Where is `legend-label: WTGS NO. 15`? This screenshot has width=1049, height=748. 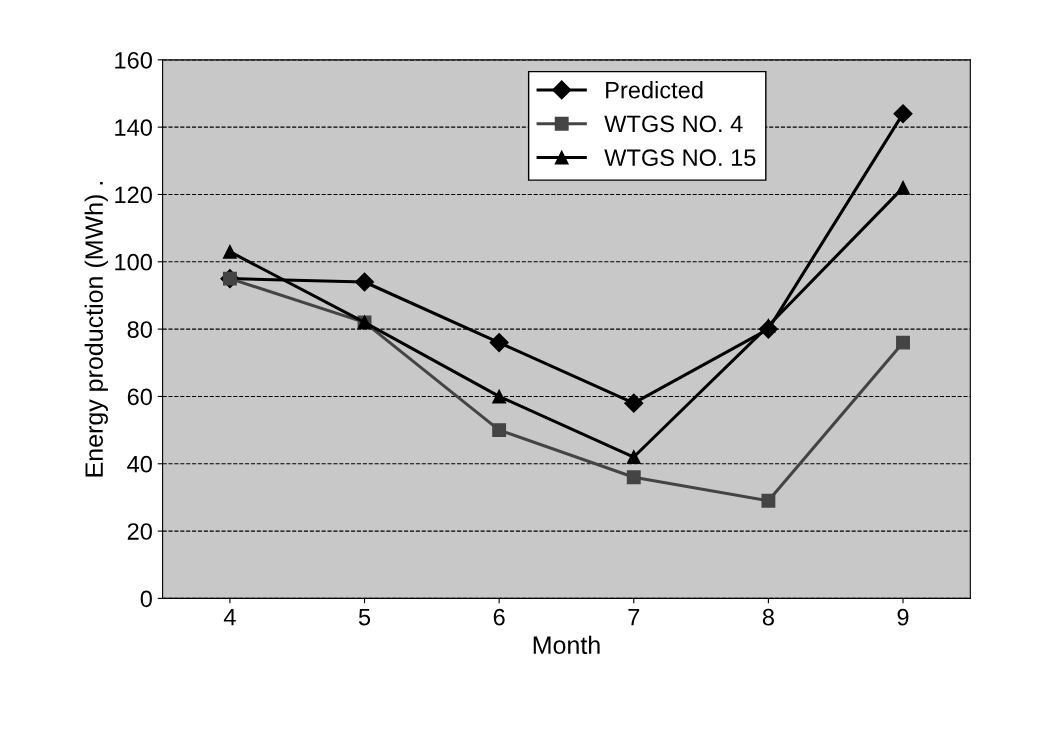
legend-label: WTGS NO. 15 is located at coordinates (680, 158).